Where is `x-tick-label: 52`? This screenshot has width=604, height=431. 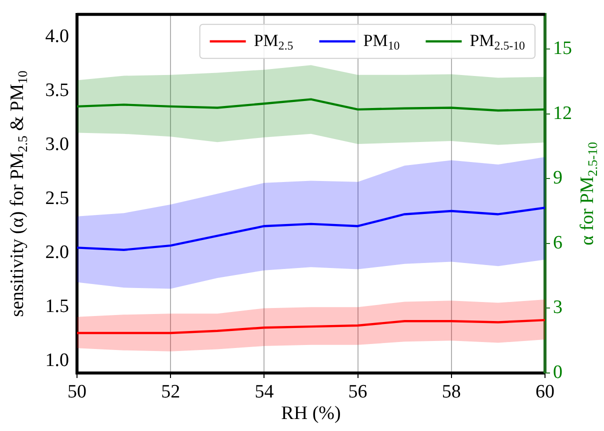
x-tick-label: 52 is located at coordinates (170, 391).